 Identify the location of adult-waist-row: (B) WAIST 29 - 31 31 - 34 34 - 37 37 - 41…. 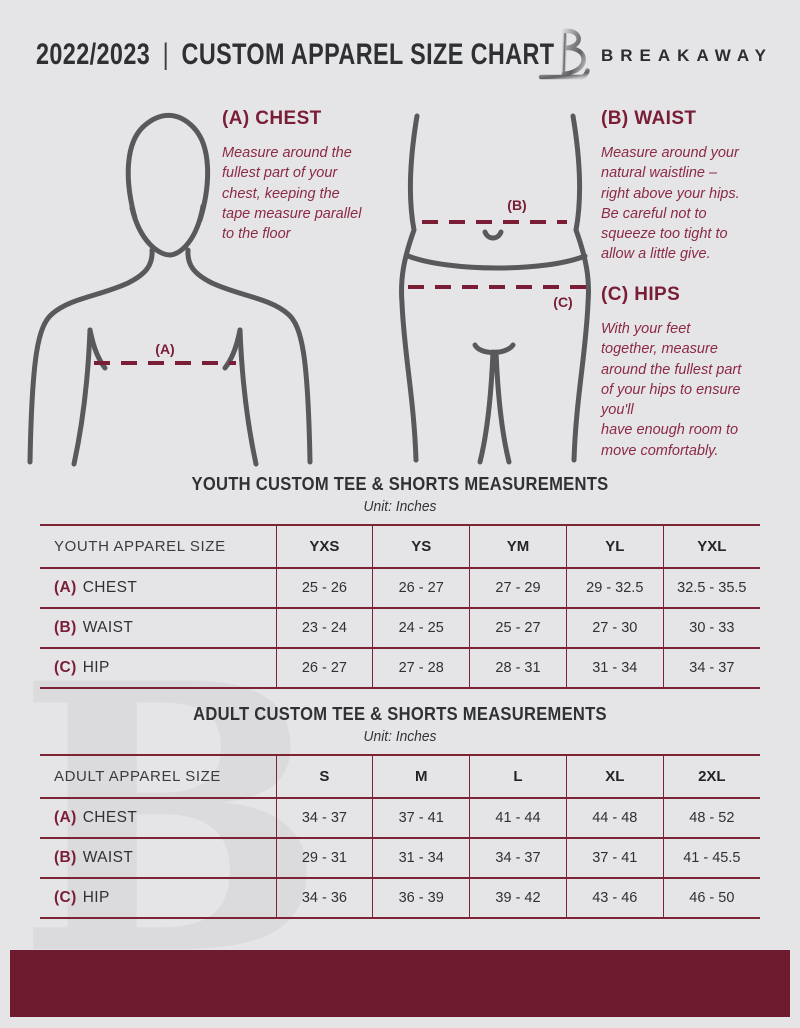
(400, 858).